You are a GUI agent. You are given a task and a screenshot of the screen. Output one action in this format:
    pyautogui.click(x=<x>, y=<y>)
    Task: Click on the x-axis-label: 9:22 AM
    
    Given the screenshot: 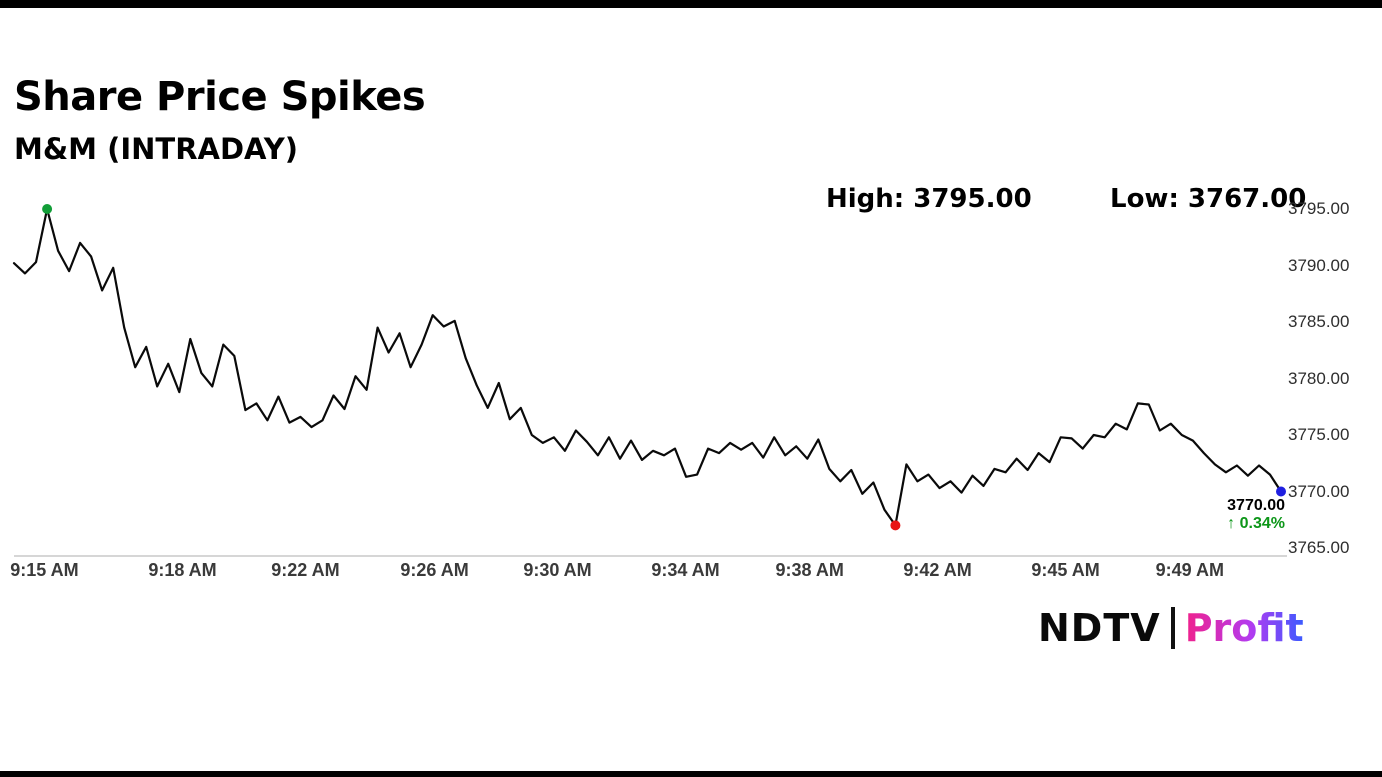 What is the action you would take?
    pyautogui.click(x=305, y=570)
    